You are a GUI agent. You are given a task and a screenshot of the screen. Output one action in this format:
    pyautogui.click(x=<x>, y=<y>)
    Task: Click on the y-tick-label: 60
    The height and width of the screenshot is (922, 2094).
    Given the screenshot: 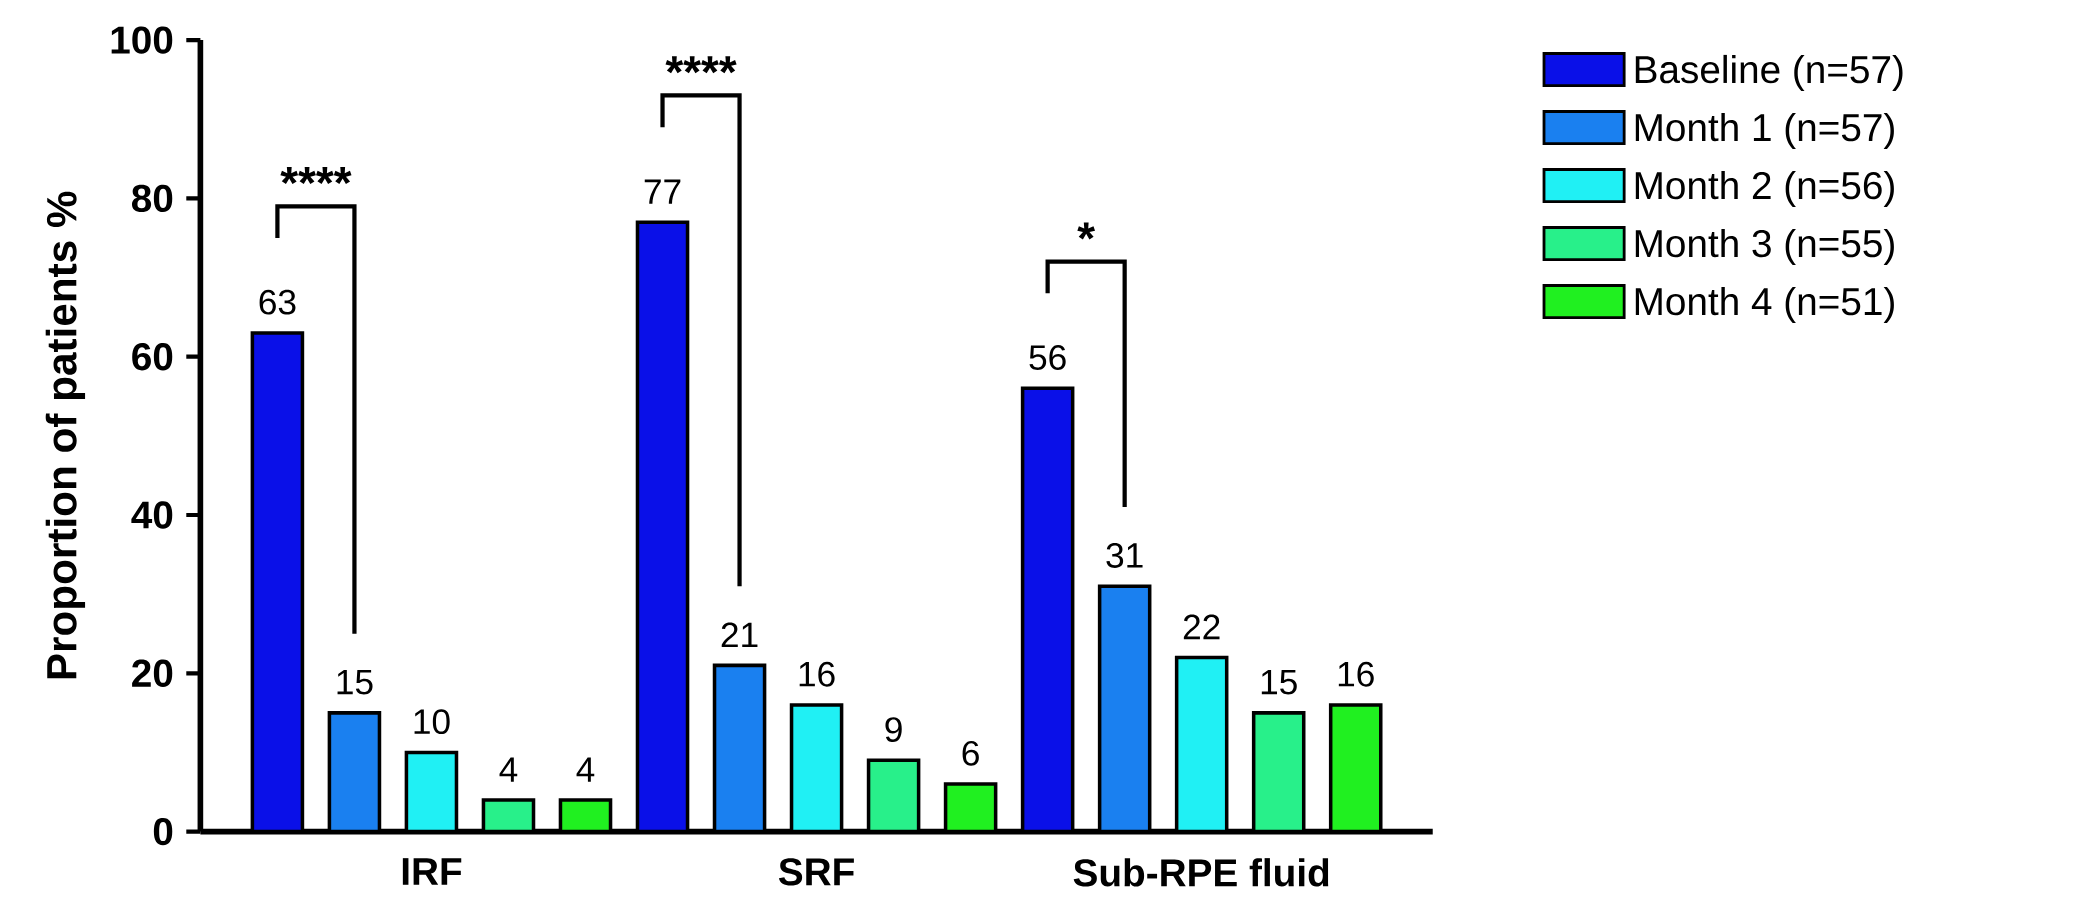 What is the action you would take?
    pyautogui.click(x=152, y=357)
    